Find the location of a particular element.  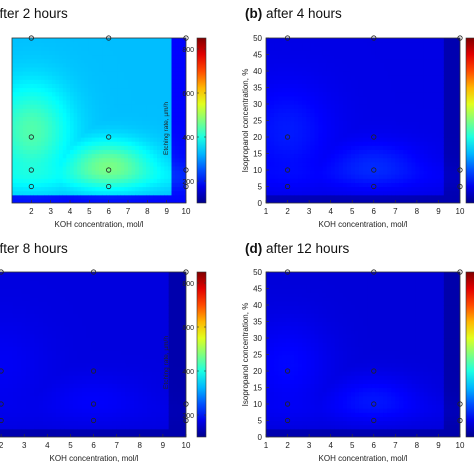

panel-title: after 2 hours is located at coordinates (34, 13).